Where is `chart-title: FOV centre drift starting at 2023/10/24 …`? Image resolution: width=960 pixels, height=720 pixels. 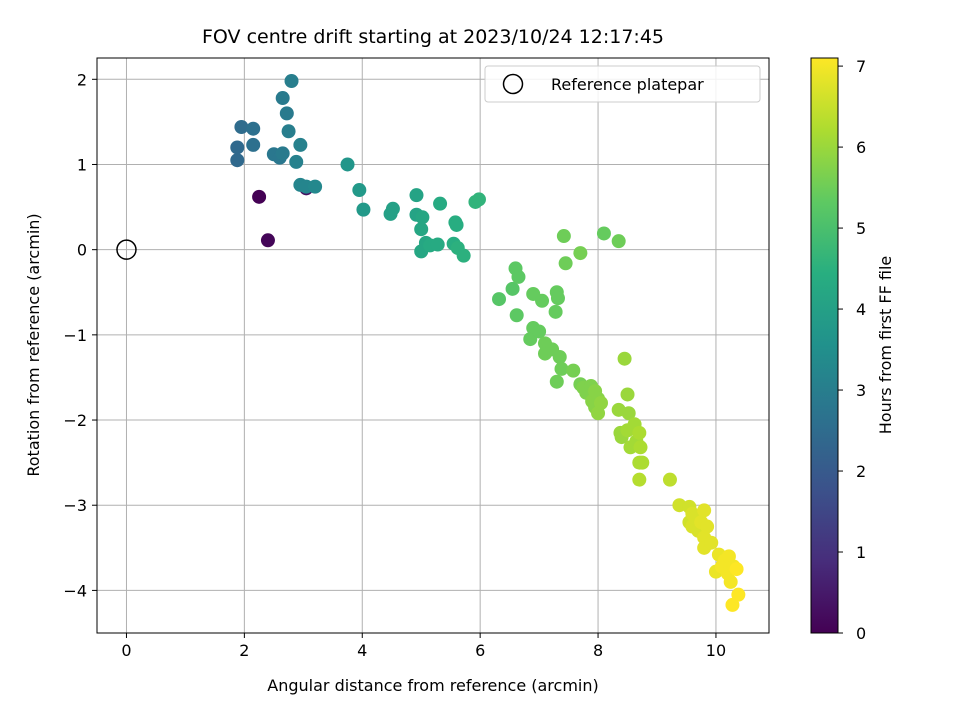
chart-title: FOV centre drift starting at 2023/10/24 … is located at coordinates (433, 37).